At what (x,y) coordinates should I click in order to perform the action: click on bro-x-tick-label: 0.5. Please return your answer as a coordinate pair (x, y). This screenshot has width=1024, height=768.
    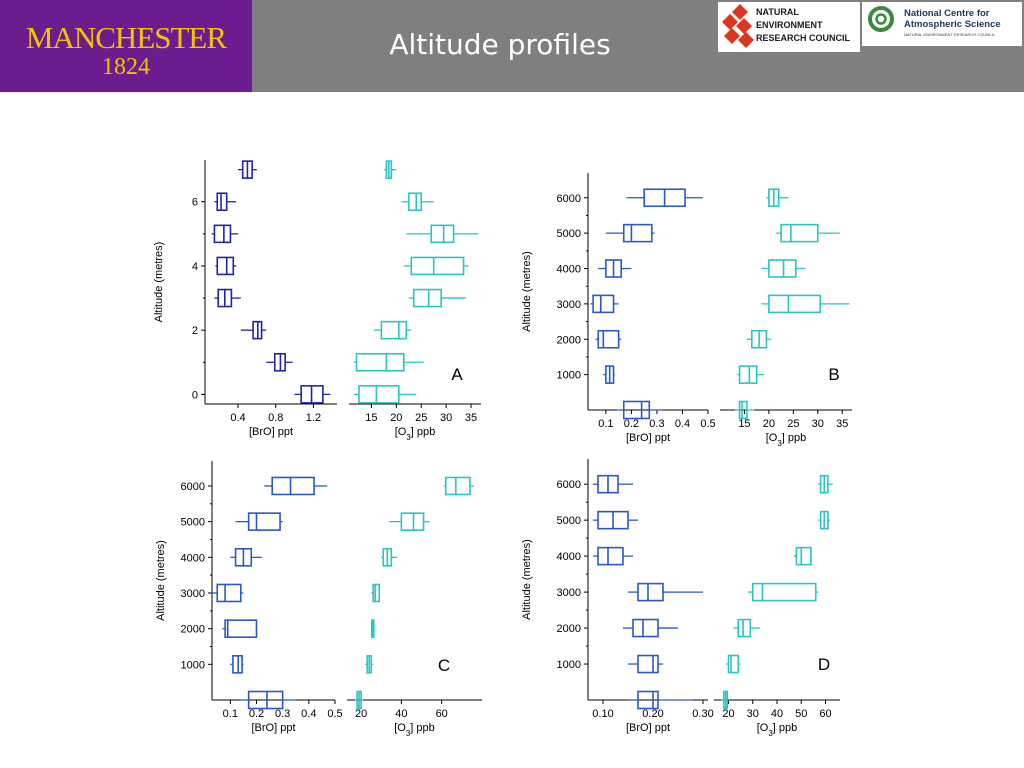
    Looking at the image, I should click on (334, 714).